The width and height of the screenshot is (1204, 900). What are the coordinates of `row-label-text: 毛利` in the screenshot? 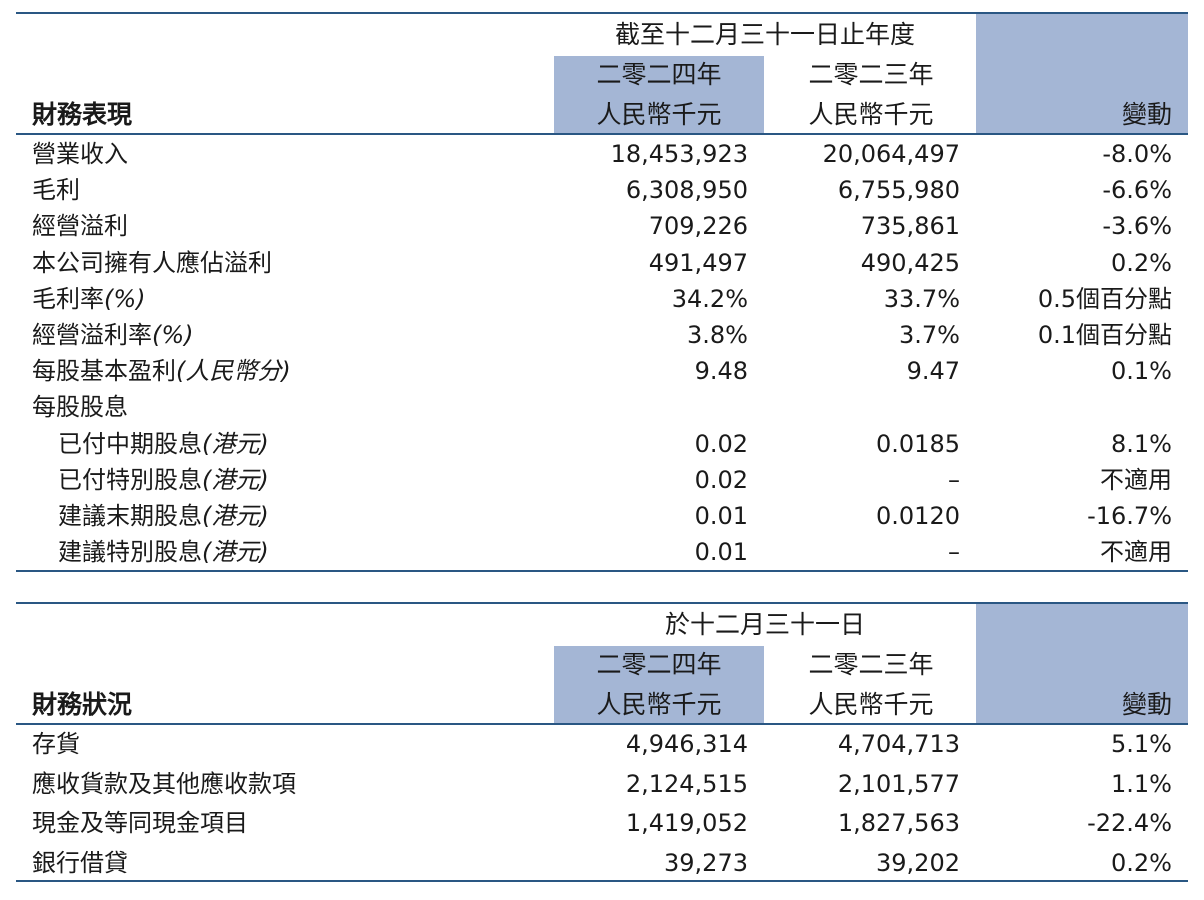 It's located at (56, 190).